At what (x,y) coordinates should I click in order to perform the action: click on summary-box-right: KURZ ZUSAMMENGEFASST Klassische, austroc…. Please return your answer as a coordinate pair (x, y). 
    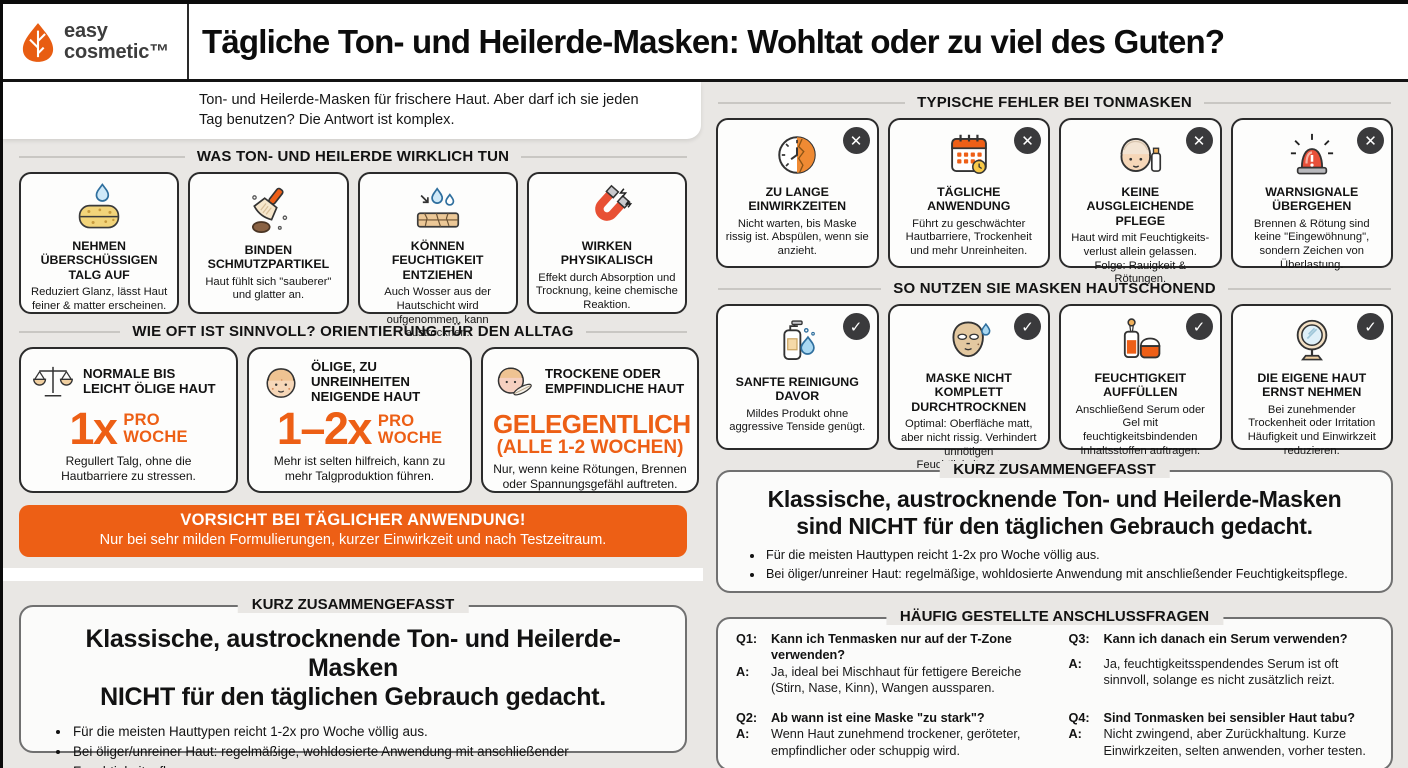
    Looking at the image, I should click on (1054, 527).